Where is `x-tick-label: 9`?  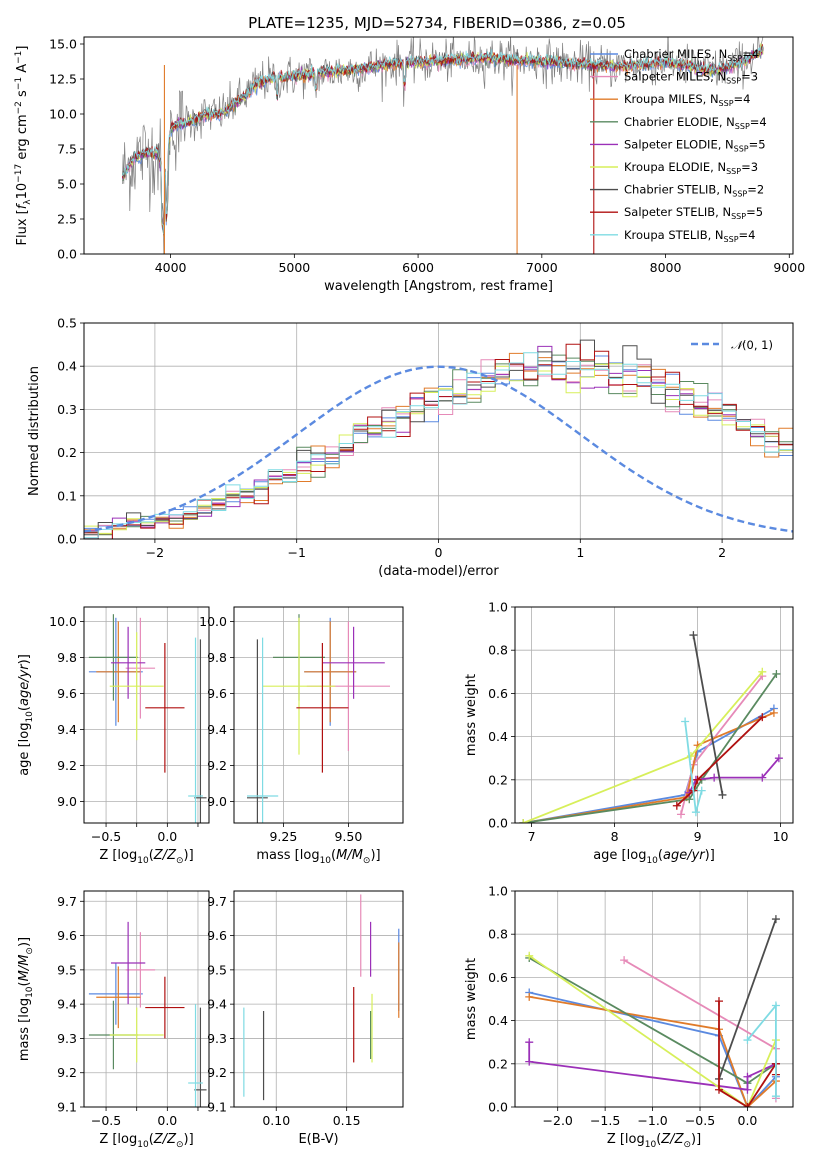 x-tick-label: 9 is located at coordinates (698, 836).